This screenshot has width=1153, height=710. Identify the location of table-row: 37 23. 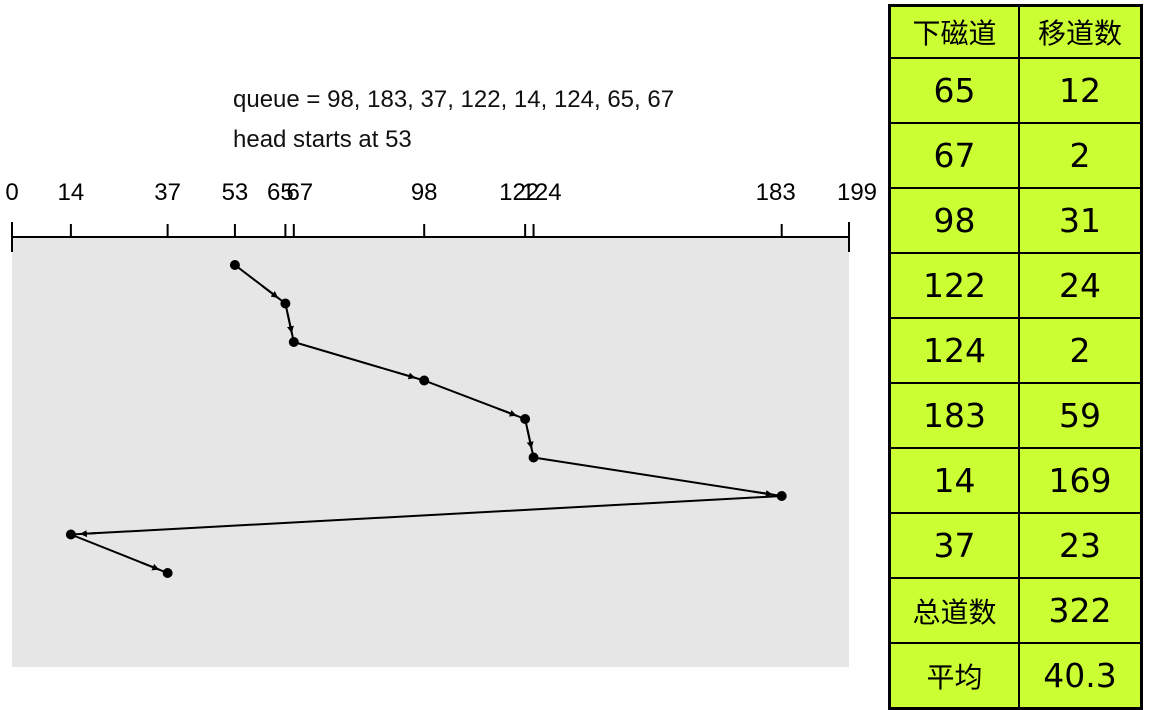
(1015, 545).